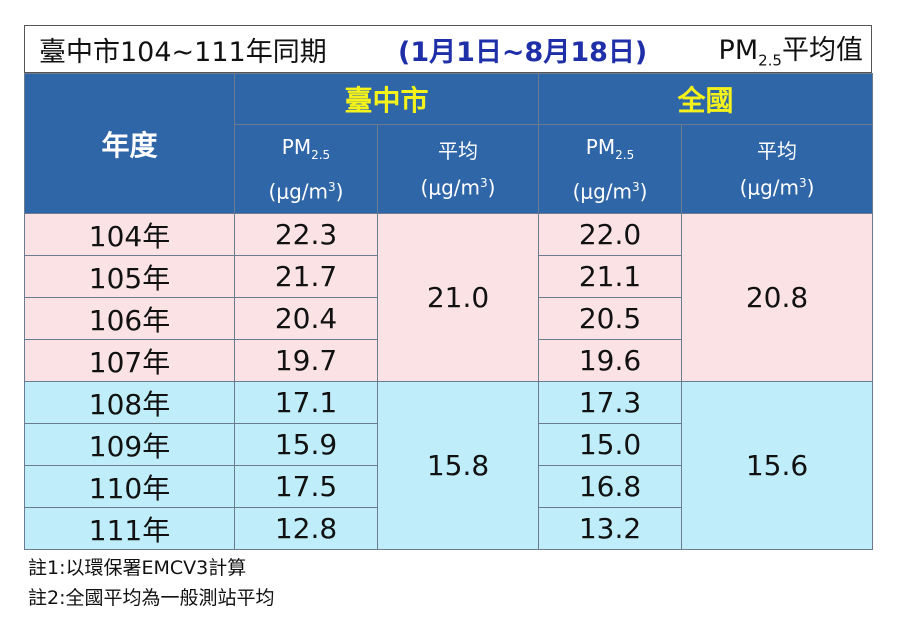 The width and height of the screenshot is (900, 640). Describe the element at coordinates (306, 234) in the screenshot. I see `city-value-cell: 22.3` at that location.